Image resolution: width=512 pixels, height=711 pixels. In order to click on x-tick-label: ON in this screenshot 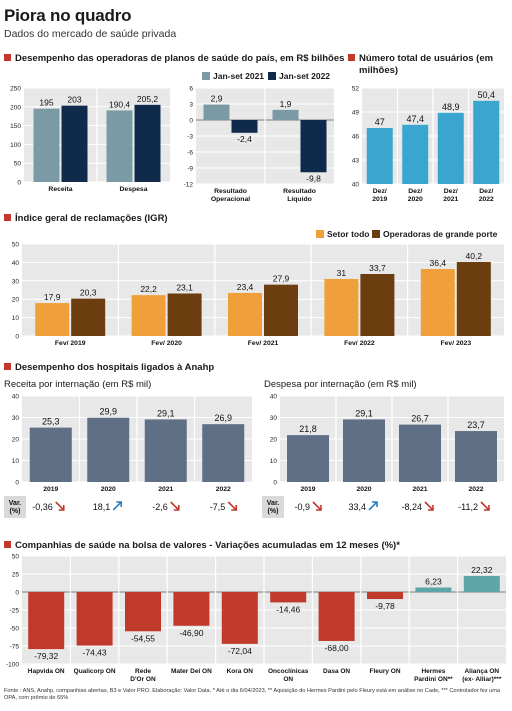, I will do `click(288, 679)`.